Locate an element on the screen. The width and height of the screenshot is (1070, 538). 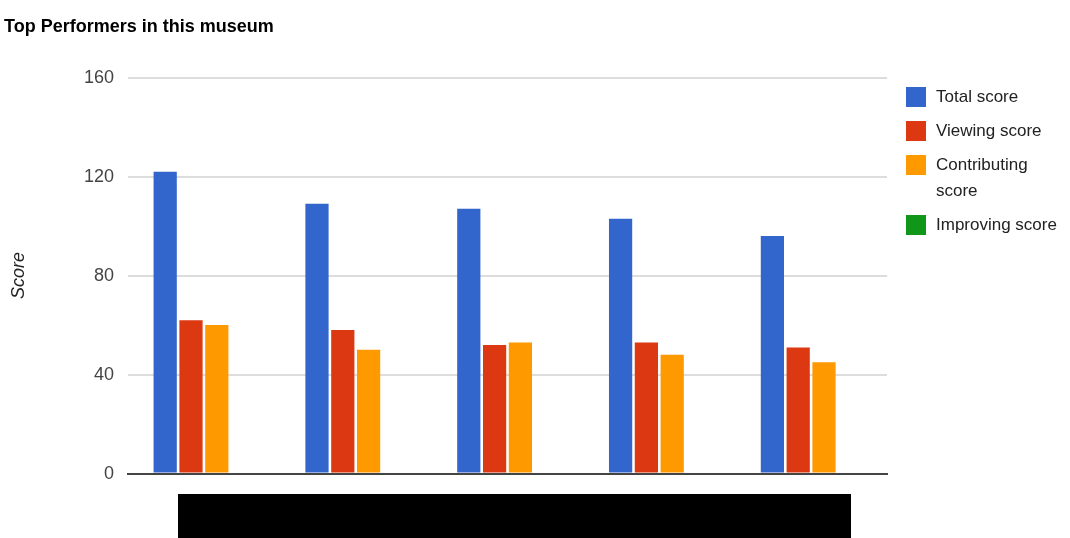
legend-label: Improving score is located at coordinates (996, 225).